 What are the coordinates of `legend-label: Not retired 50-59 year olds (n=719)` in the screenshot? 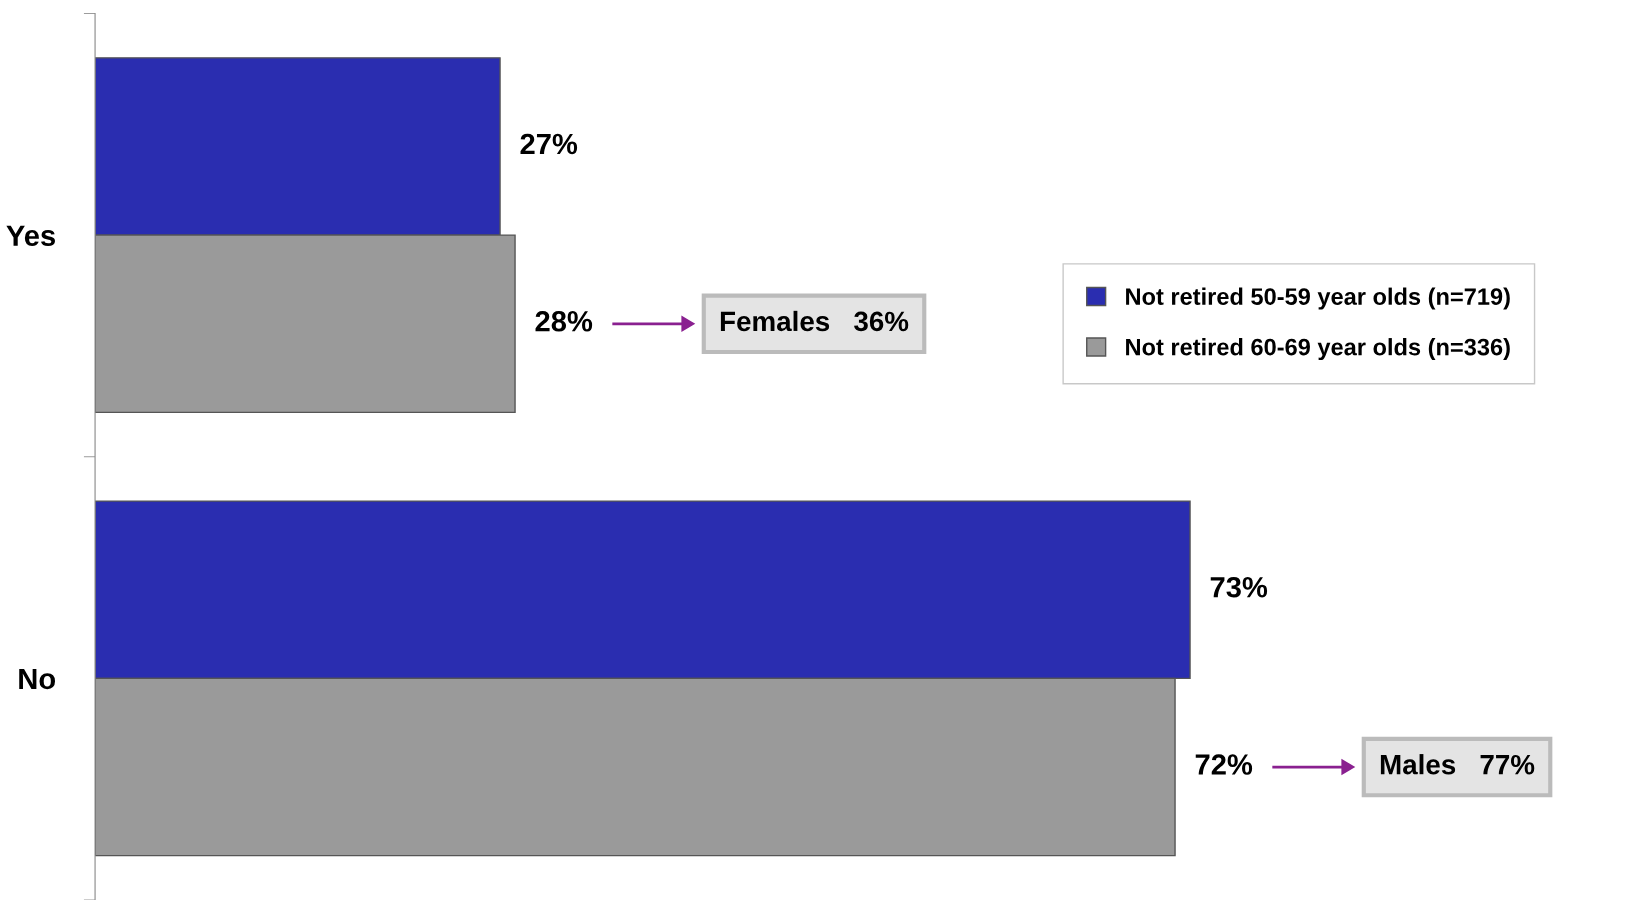 It's located at (1318, 298).